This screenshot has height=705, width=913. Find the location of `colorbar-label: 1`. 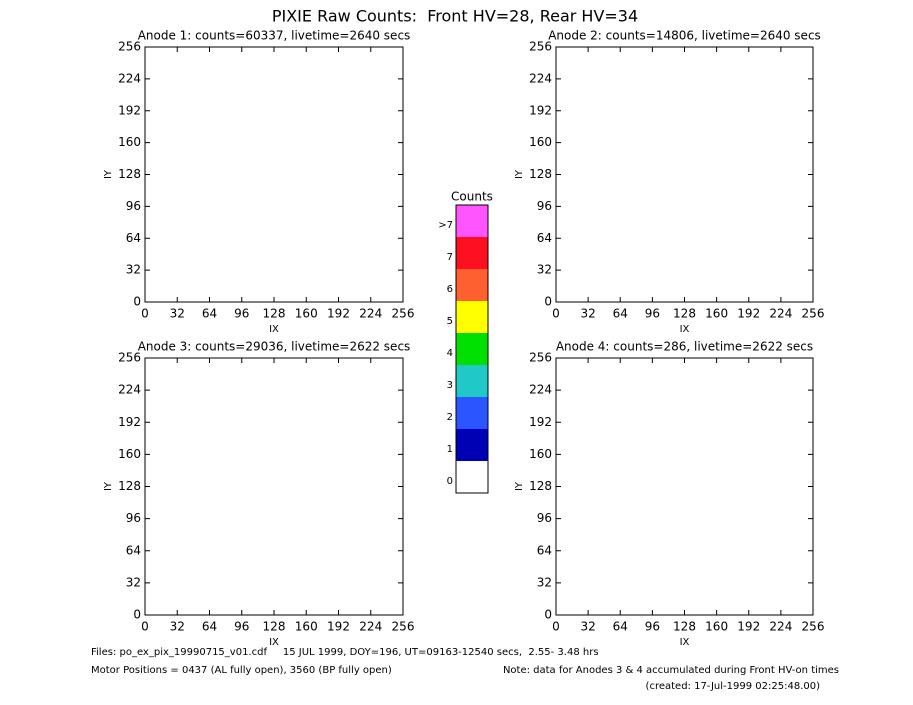

colorbar-label: 1 is located at coordinates (450, 449).